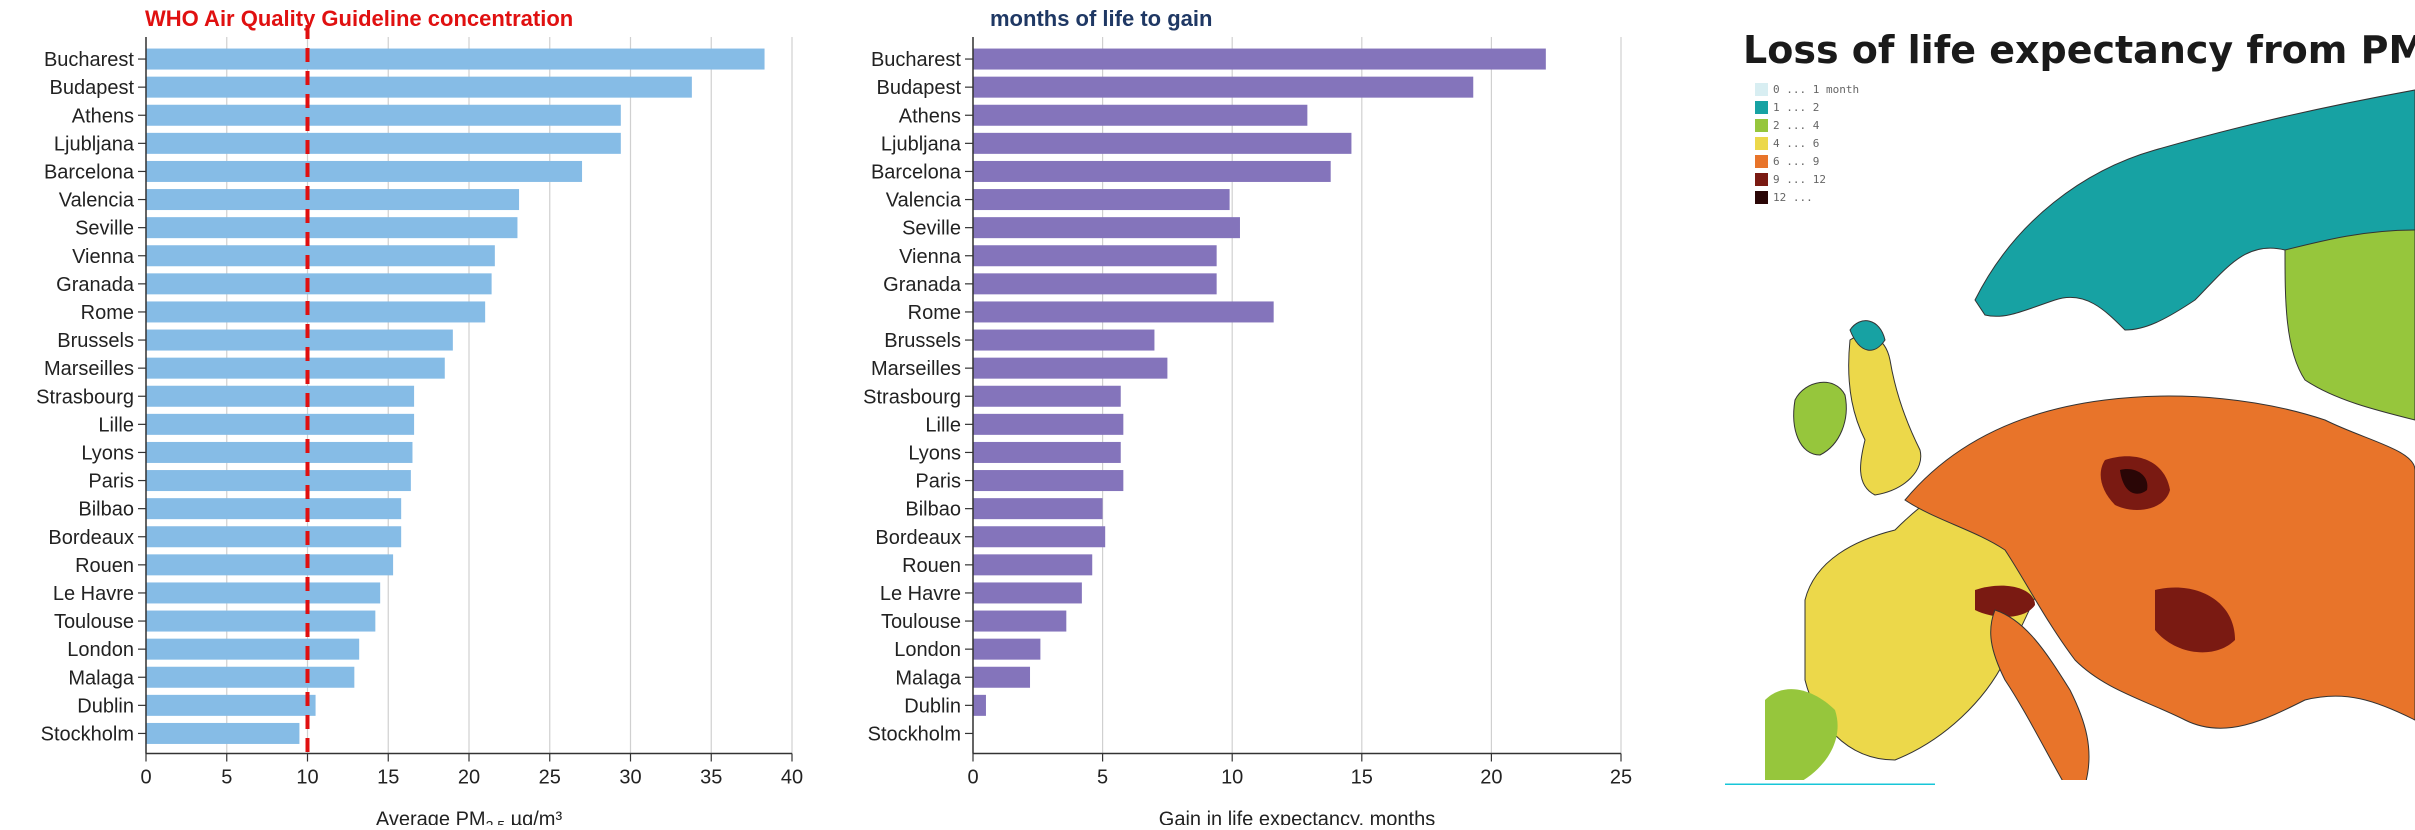 The image size is (2415, 830). Describe the element at coordinates (1796, 143) in the screenshot. I see `legend-label: 4 ... 6` at that location.